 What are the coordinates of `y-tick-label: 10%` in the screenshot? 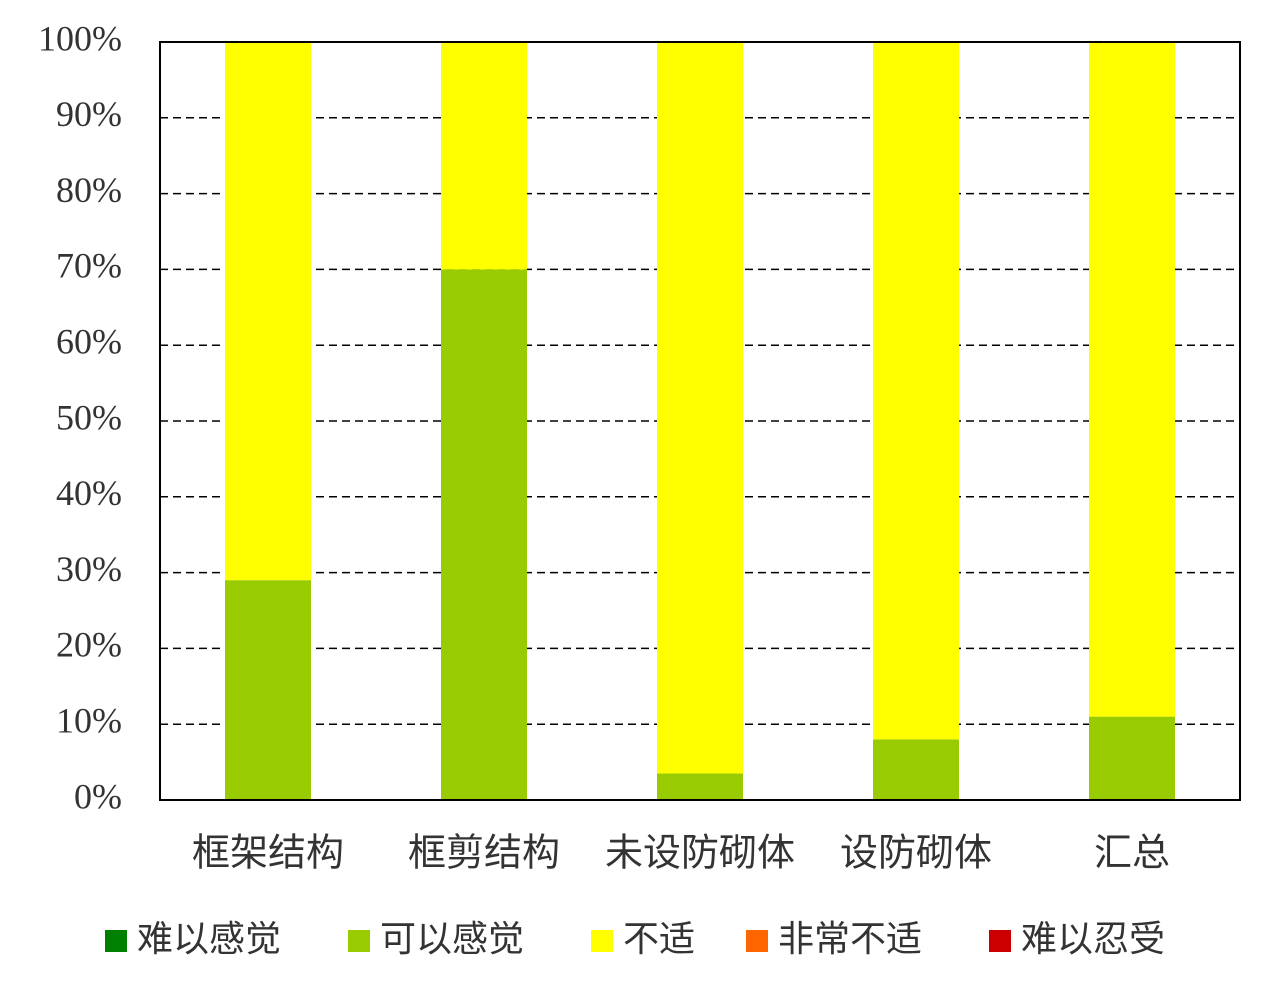 It's located at (89, 720).